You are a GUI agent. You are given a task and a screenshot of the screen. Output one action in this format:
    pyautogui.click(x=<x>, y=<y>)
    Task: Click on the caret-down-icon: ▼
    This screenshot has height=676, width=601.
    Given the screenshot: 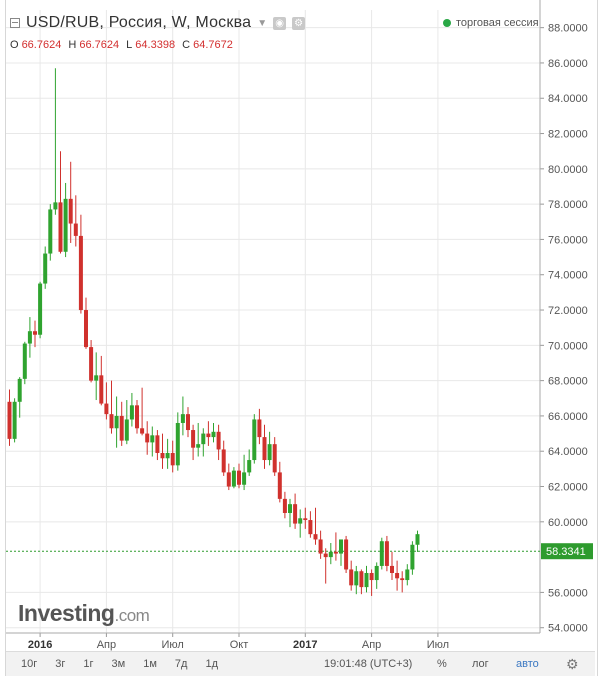 What is the action you would take?
    pyautogui.click(x=262, y=23)
    